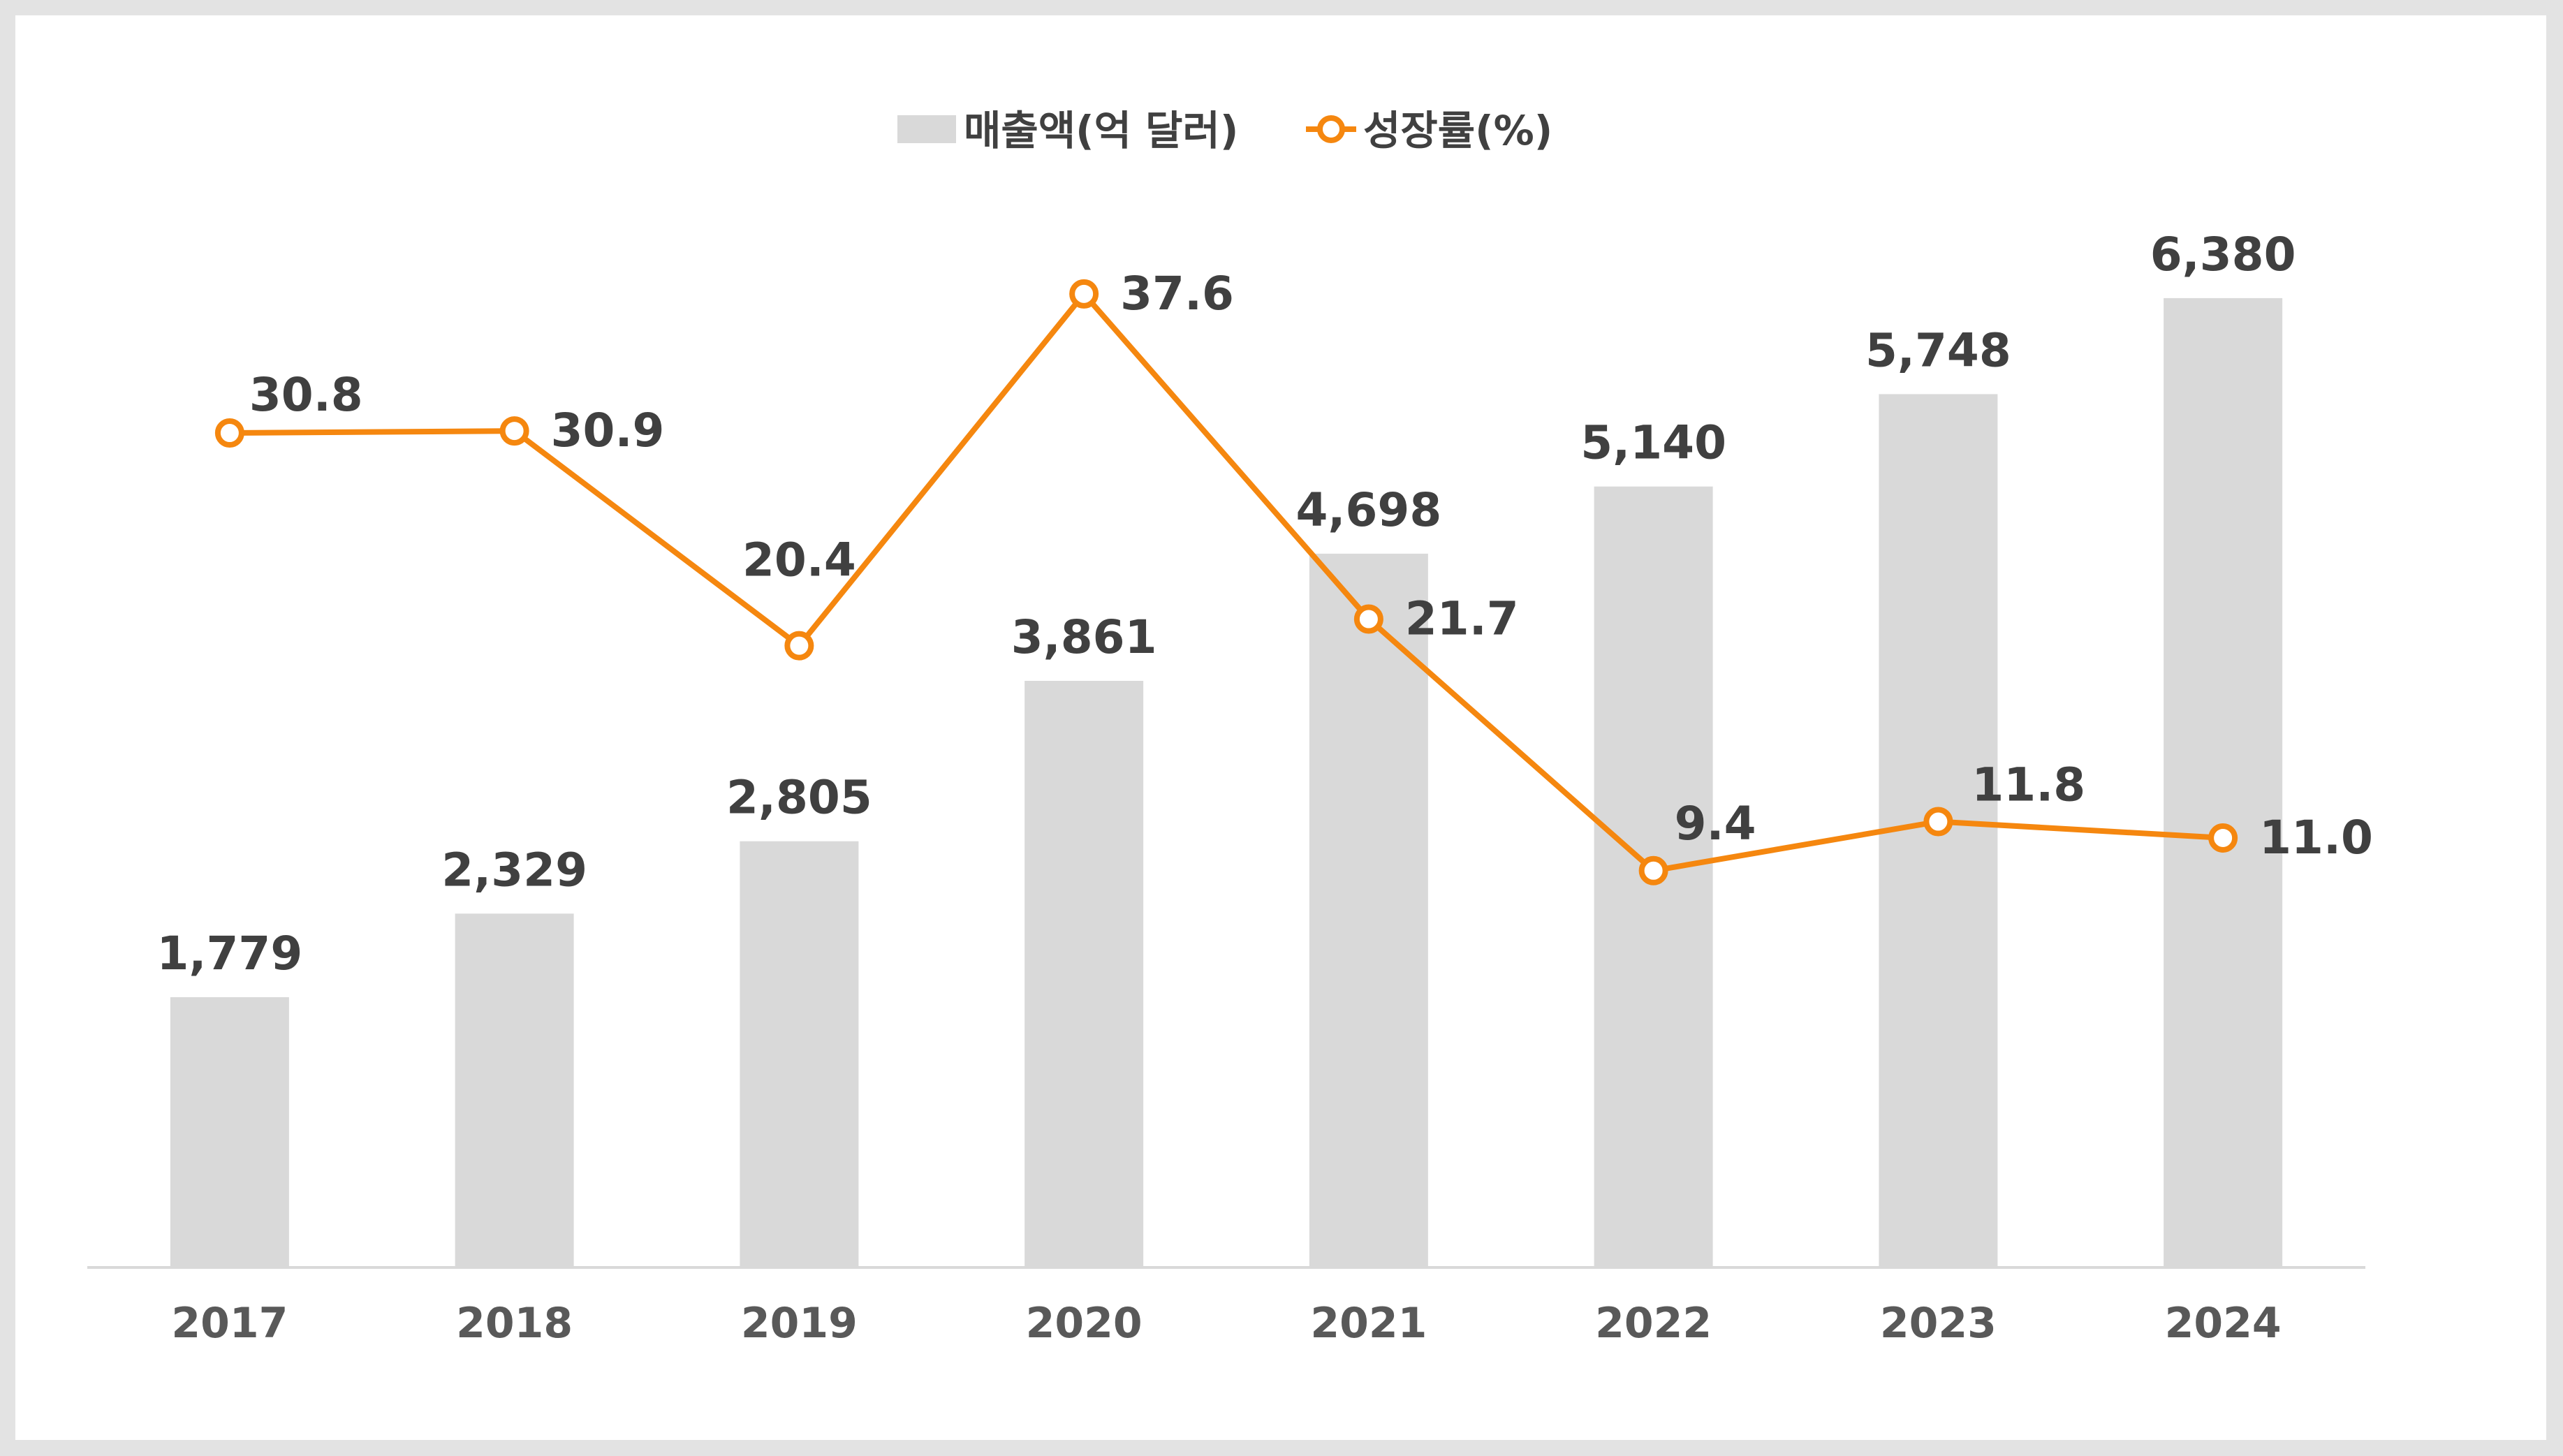 The image size is (2563, 1456). I want to click on x-tick-2023: 2023, so click(1938, 1324).